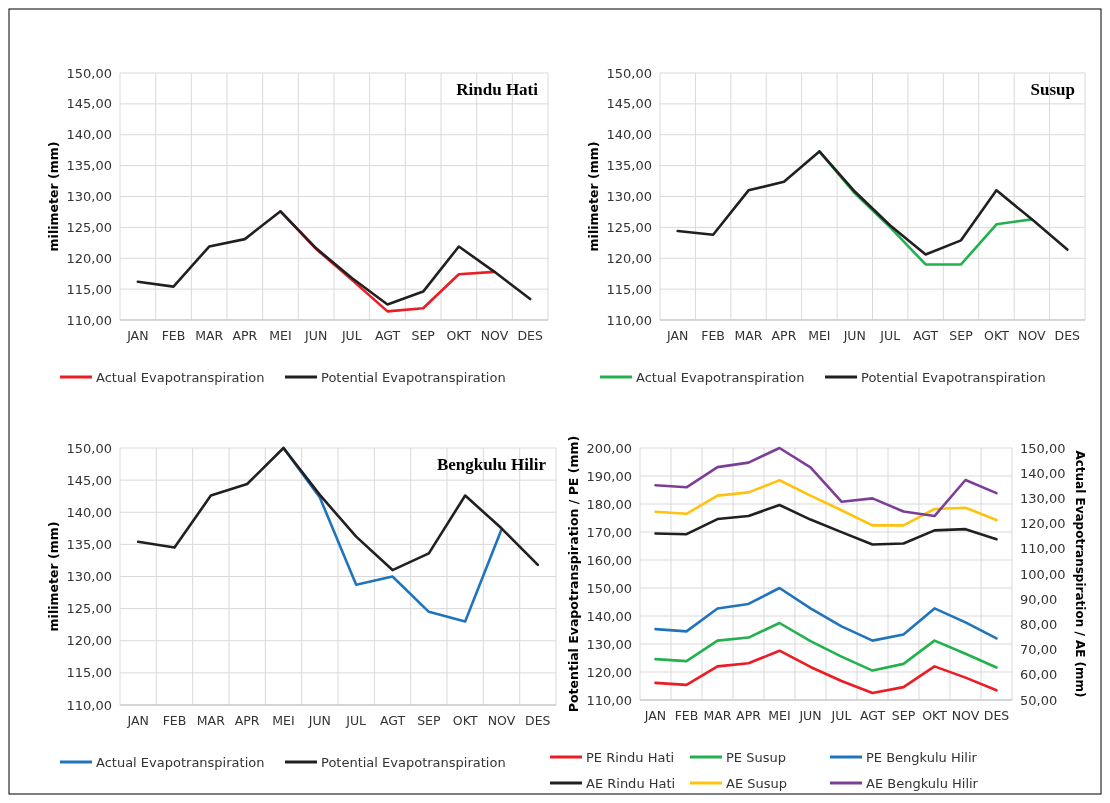 This screenshot has height=803, width=1110. I want to click on y2-tick-label: 110,00, so click(1043, 549).